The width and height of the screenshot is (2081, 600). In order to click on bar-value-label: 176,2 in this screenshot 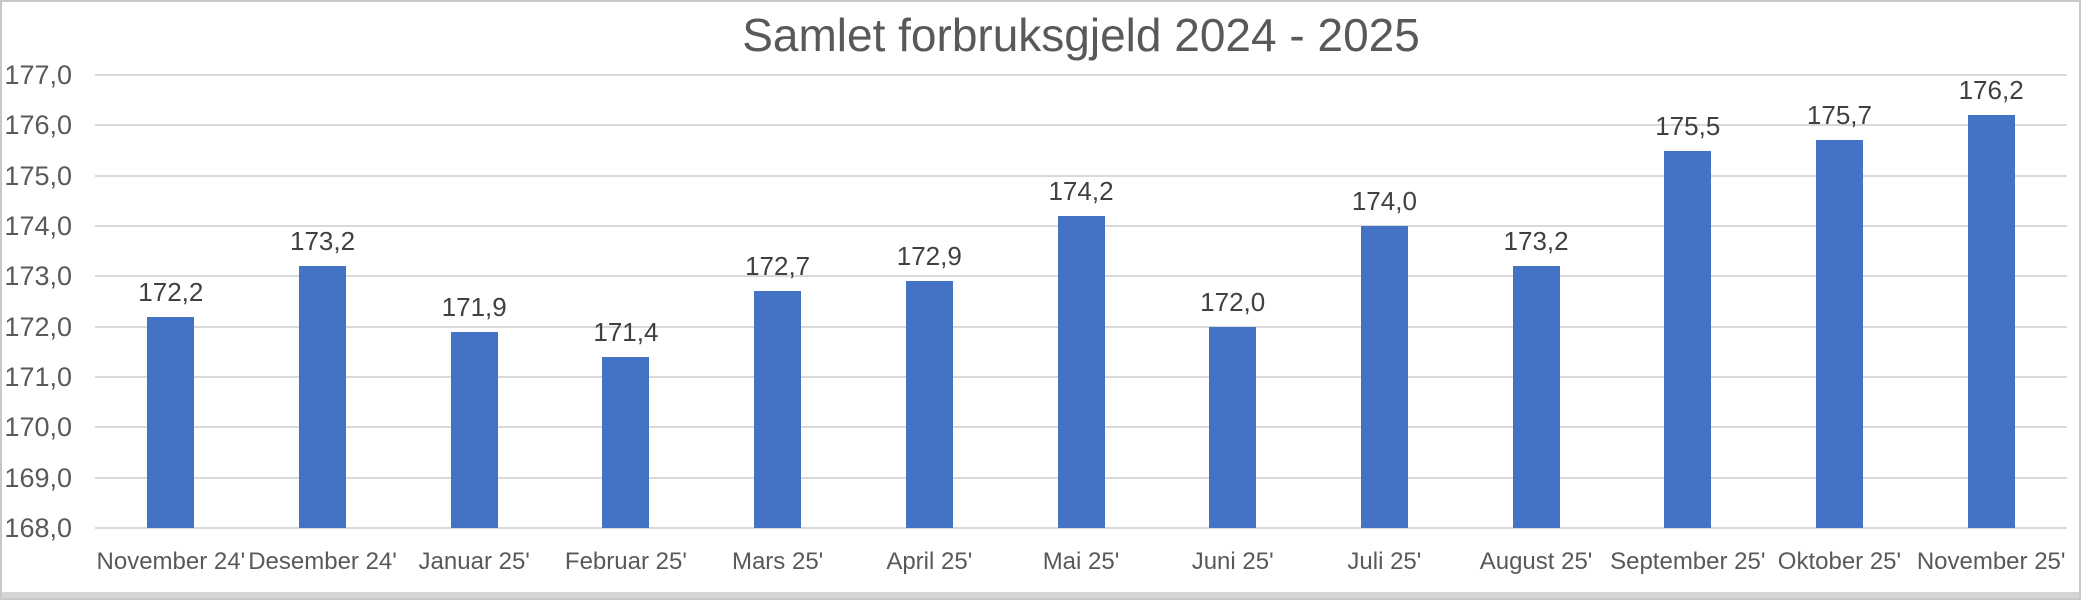, I will do `click(1991, 90)`.